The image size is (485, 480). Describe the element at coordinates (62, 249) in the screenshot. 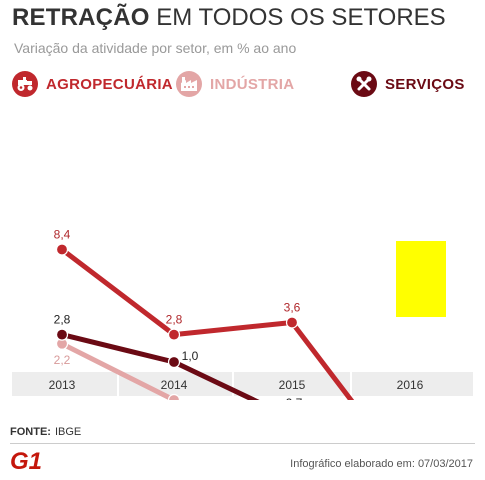

I see `point-agropecuária-2013` at that location.